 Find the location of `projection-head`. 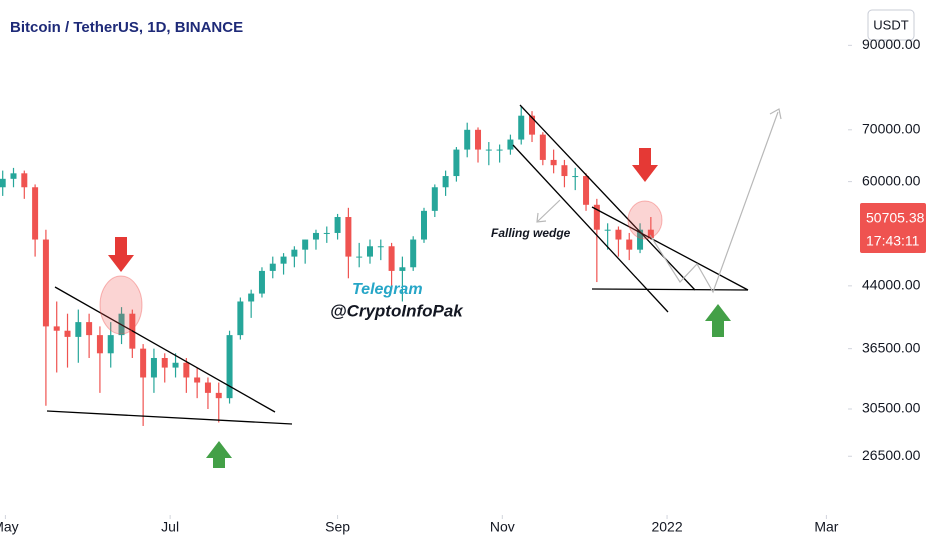

projection-head is located at coordinates (775, 114).